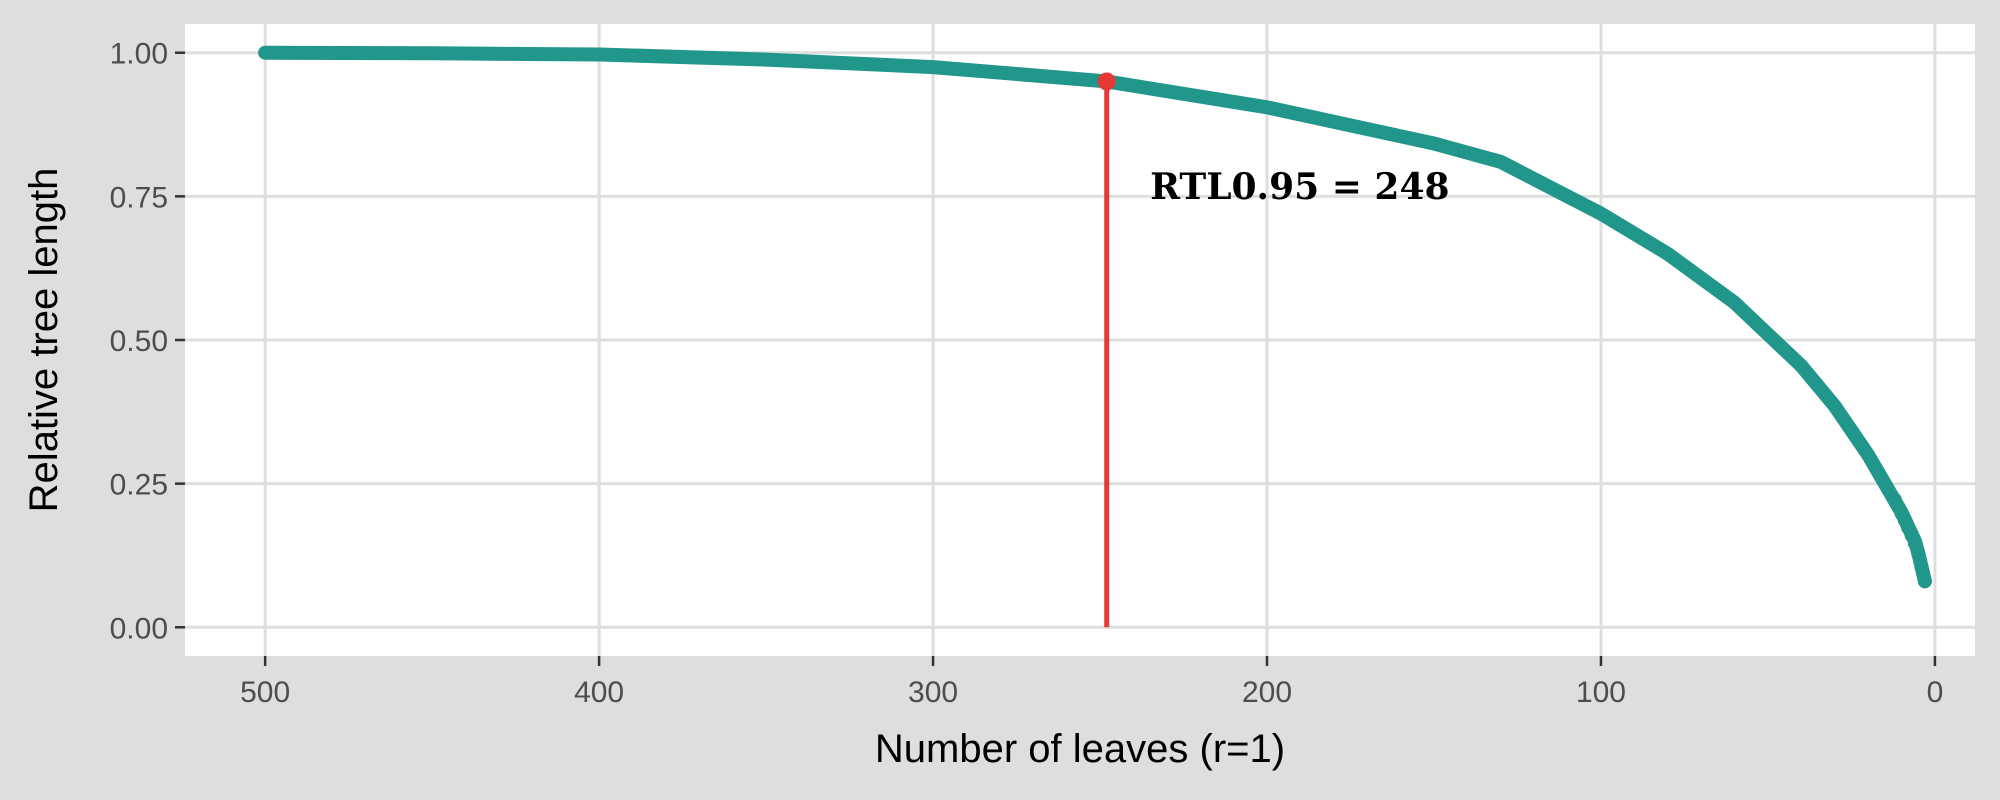 The height and width of the screenshot is (800, 2000). What do you see at coordinates (139, 54) in the screenshot?
I see `y-tick-label: 1.00` at bounding box center [139, 54].